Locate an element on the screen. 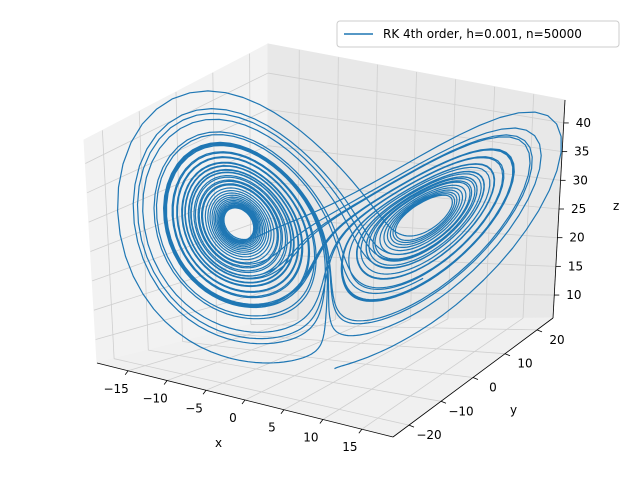 The width and height of the screenshot is (640, 480). y-tick-label: 10 is located at coordinates (524, 364).